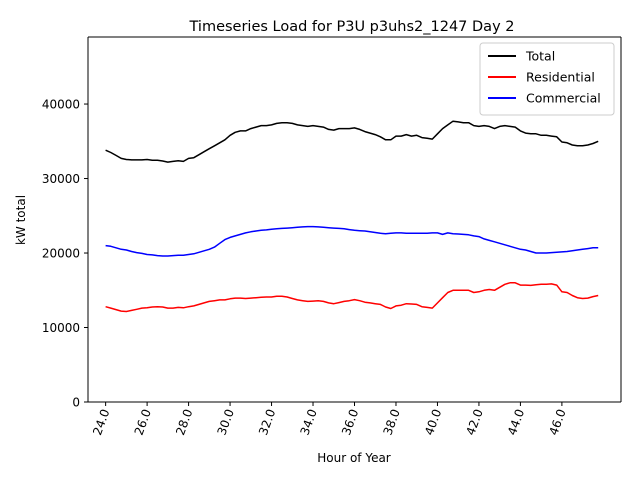  Describe the element at coordinates (21, 220) in the screenshot. I see `y-axis-label: kW total` at that location.